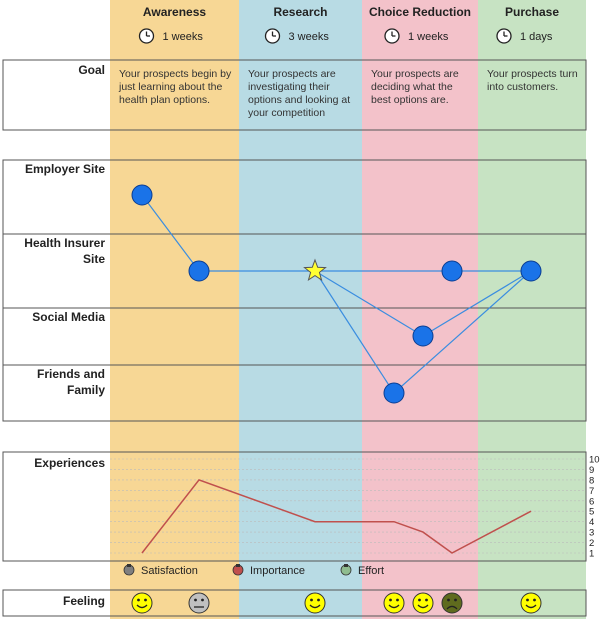 The image size is (600, 619). Describe the element at coordinates (65, 169) in the screenshot. I see `row-label-channel: Employer Site` at that location.